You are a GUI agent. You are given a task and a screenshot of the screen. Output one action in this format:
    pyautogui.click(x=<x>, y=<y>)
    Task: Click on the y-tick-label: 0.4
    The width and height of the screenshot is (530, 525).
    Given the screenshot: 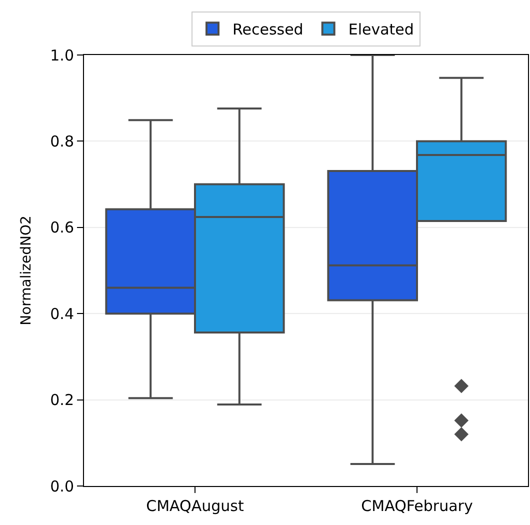 What is the action you would take?
    pyautogui.click(x=62, y=313)
    